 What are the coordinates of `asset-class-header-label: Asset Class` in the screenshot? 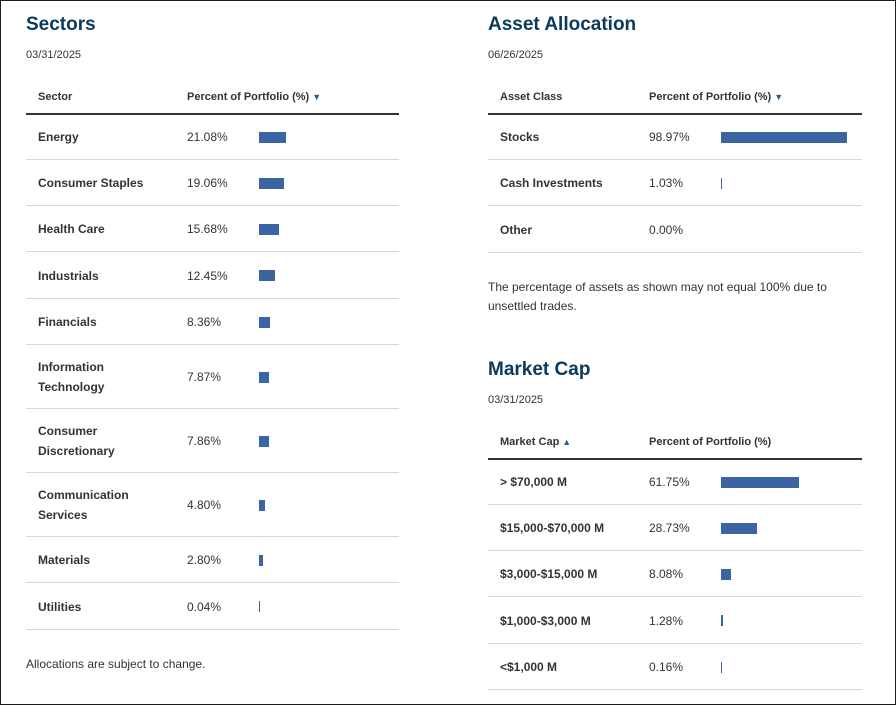 It's located at (531, 97).